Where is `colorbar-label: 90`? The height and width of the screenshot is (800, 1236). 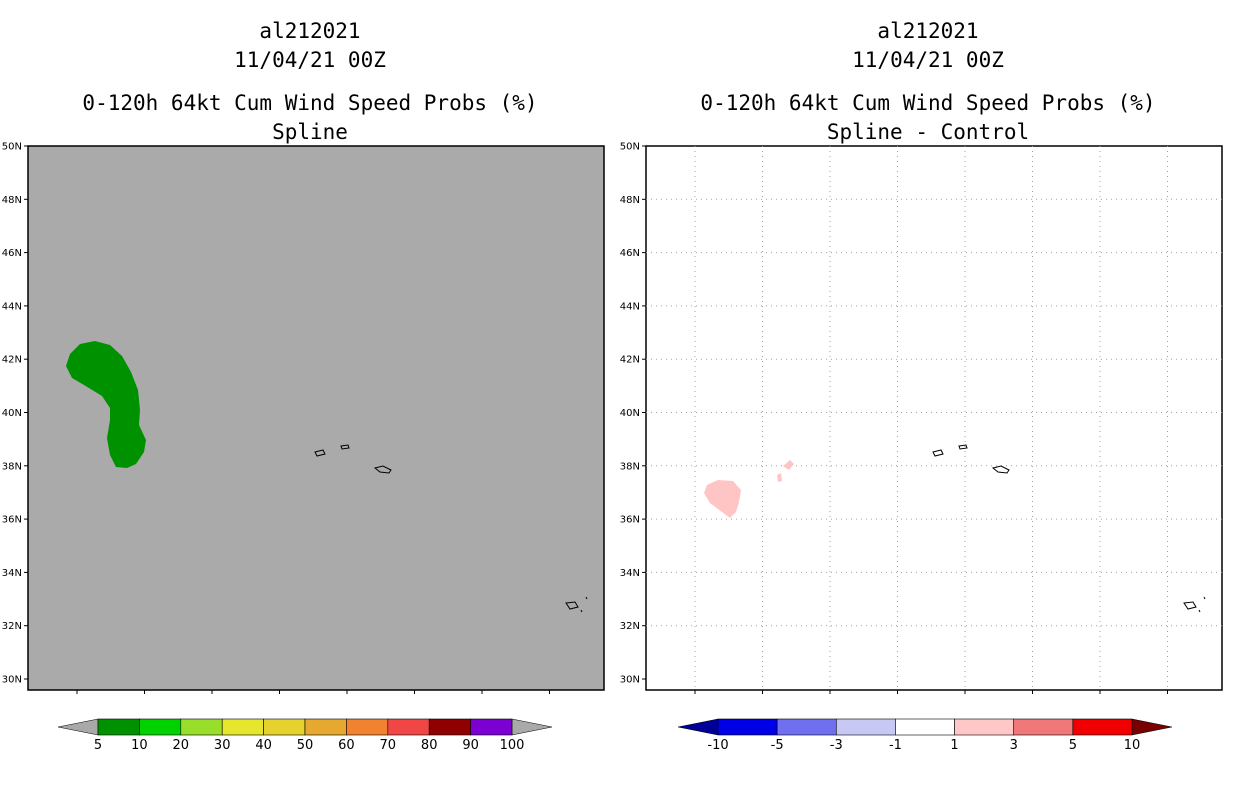 colorbar-label: 90 is located at coordinates (470, 745).